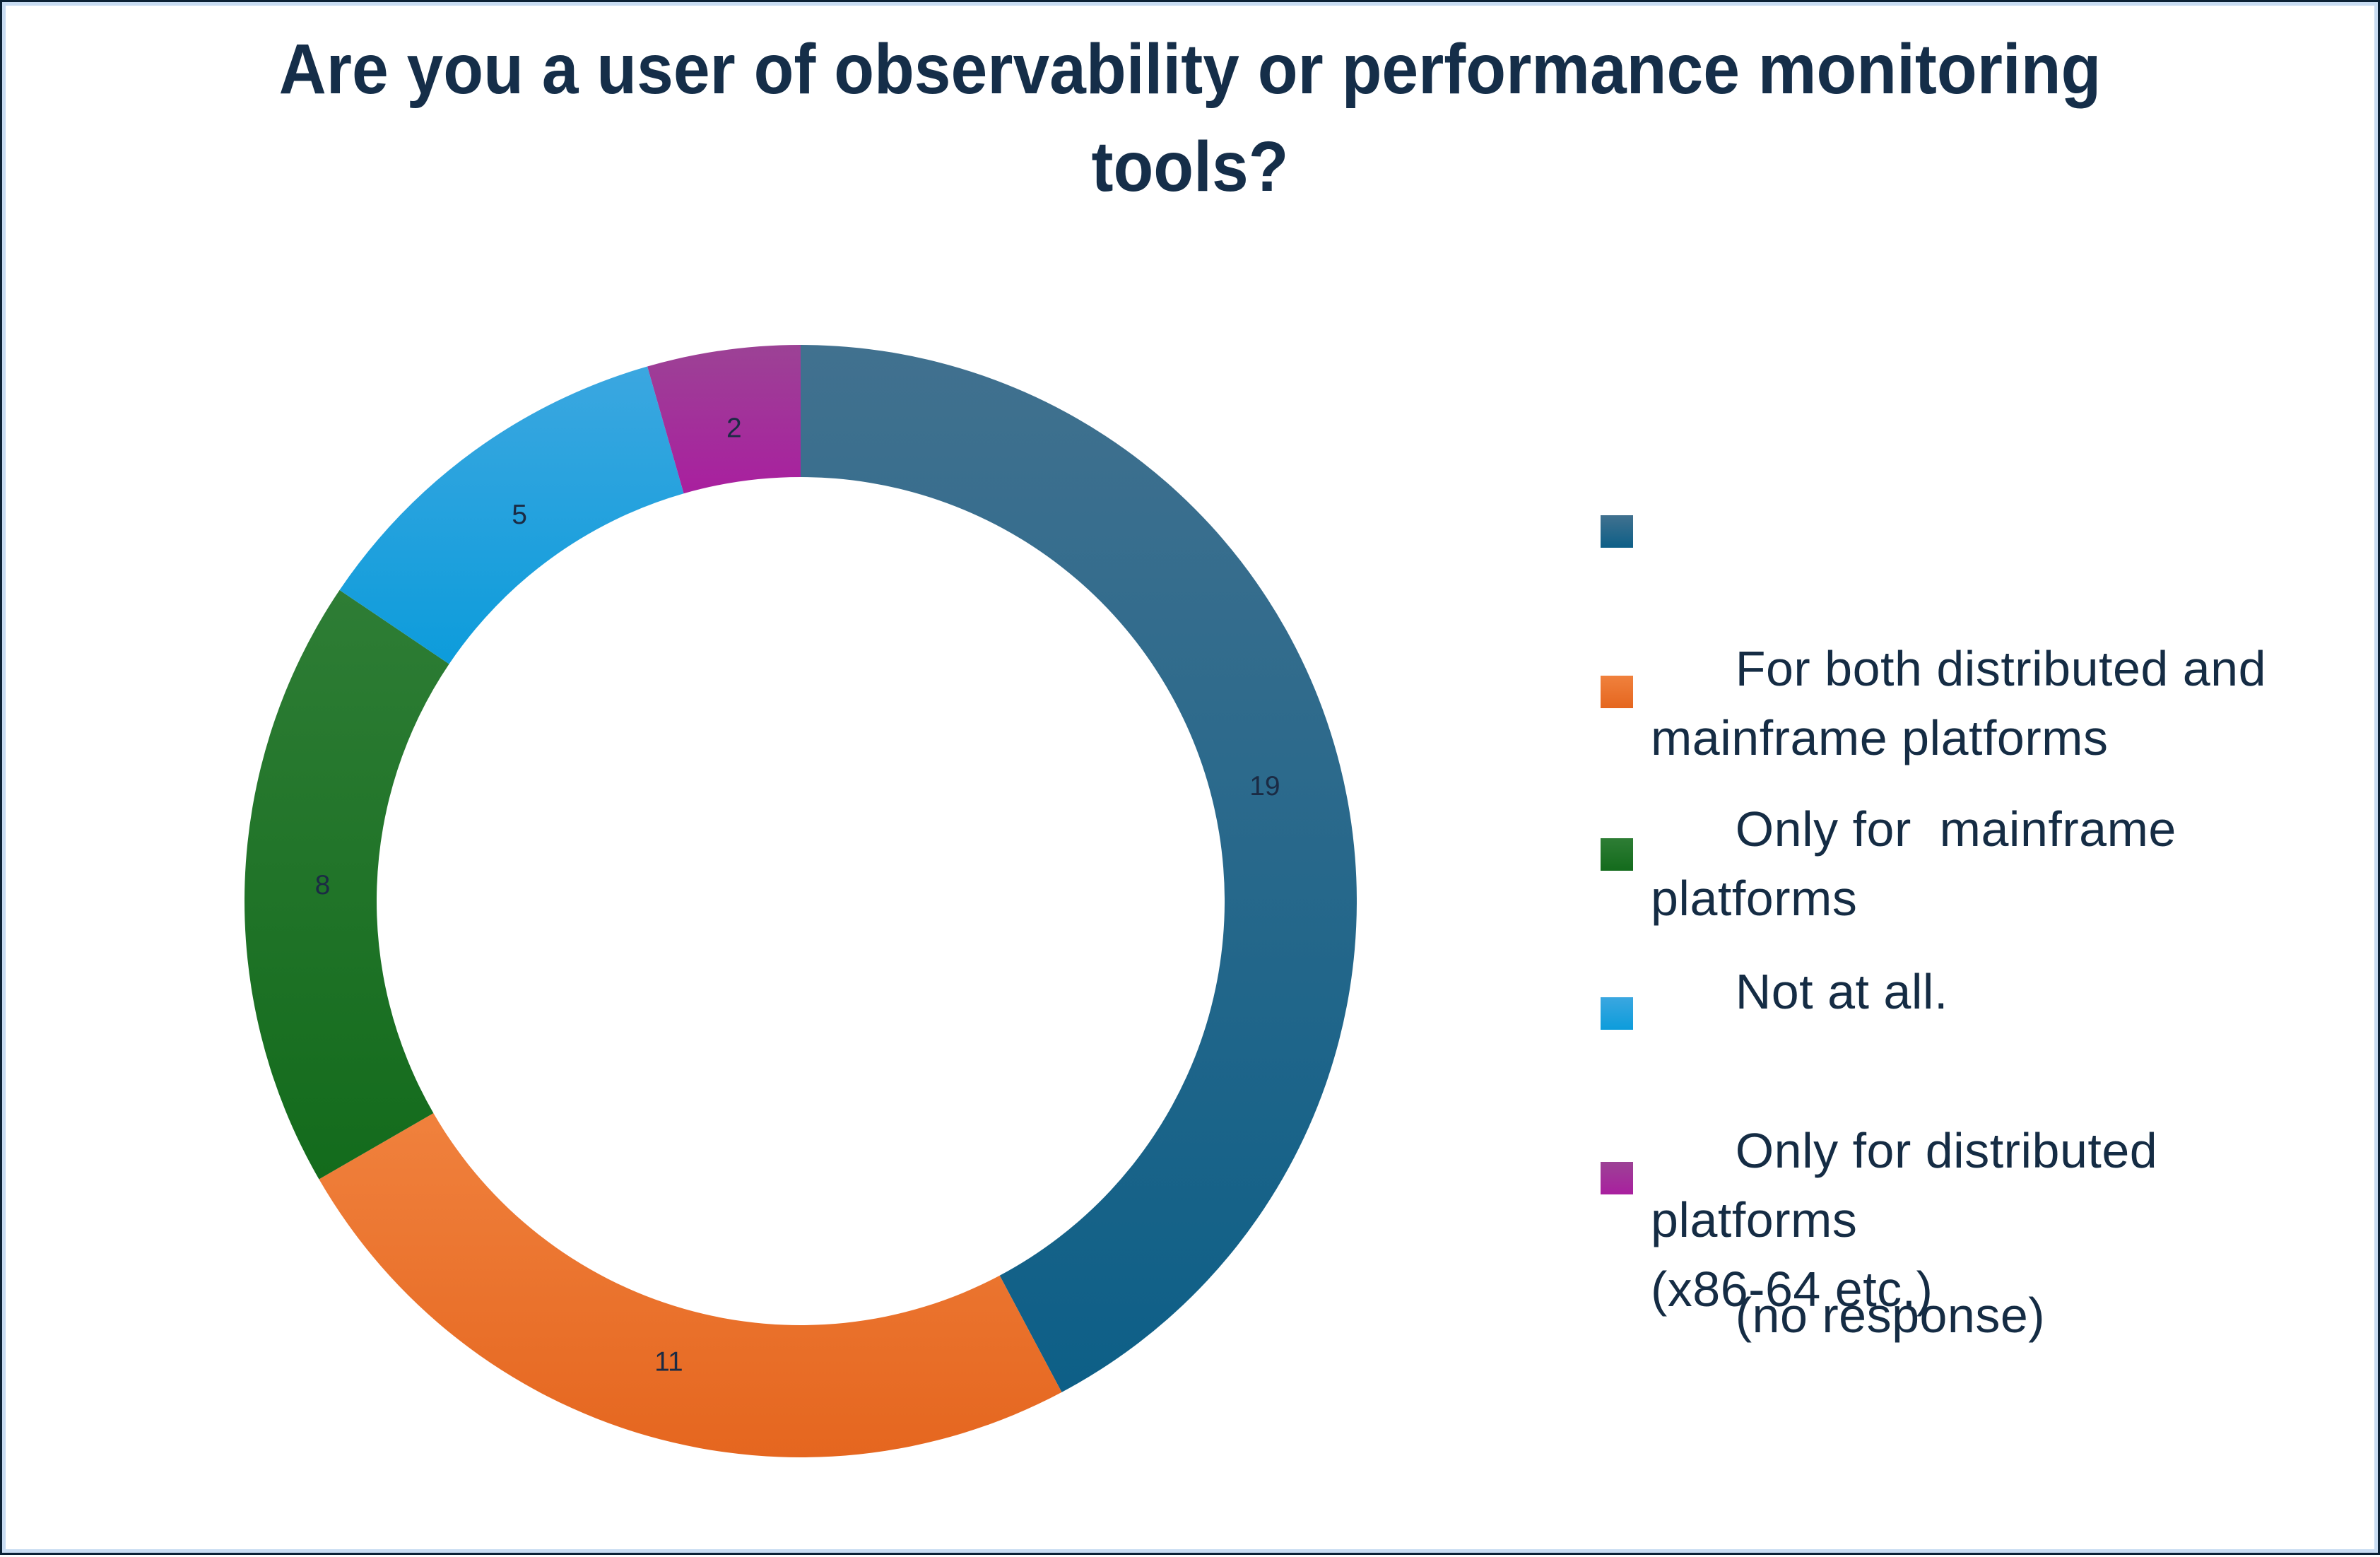  Describe the element at coordinates (1921, 863) in the screenshot. I see `legend-label: Only for mainframe platforms` at that location.